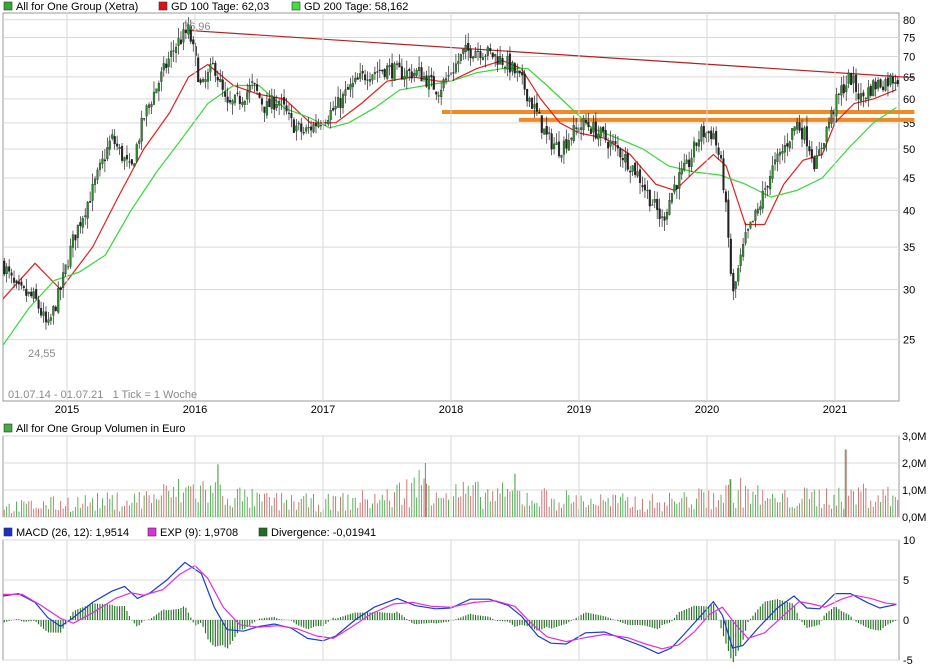 This screenshot has width=940, height=670. I want to click on macd-y-tick-label: 0, so click(906, 621).